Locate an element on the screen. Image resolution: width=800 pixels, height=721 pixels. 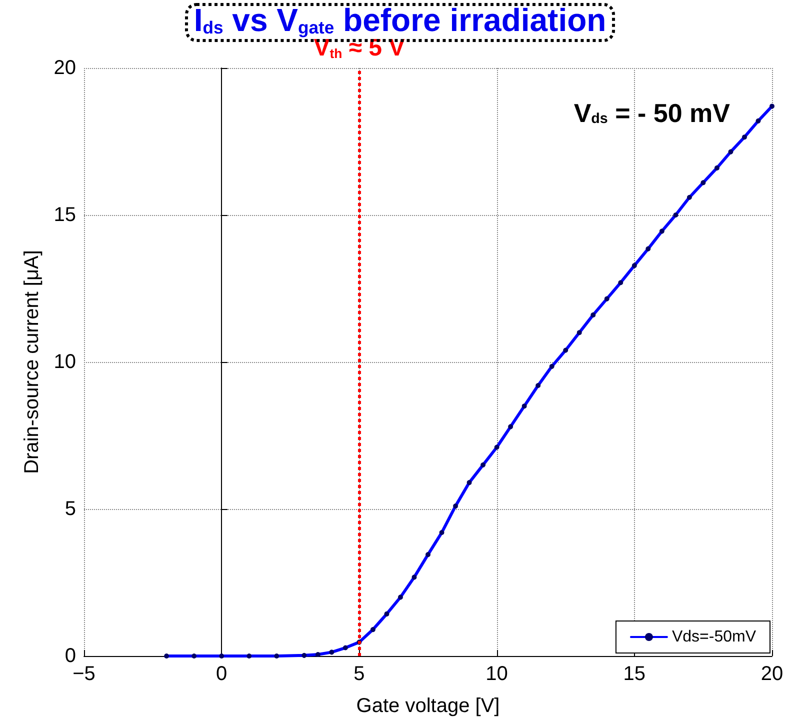
y-tick-label: 10 is located at coordinates (65, 362).